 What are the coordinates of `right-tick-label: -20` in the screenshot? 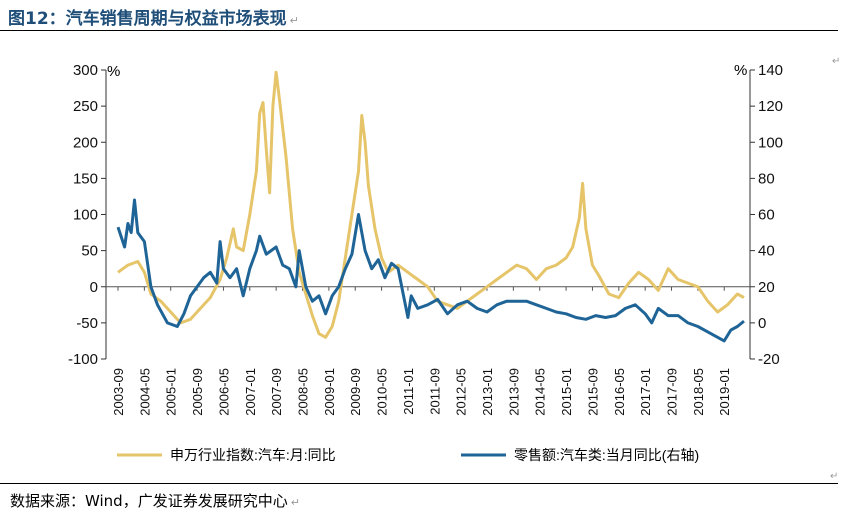 It's located at (769, 359).